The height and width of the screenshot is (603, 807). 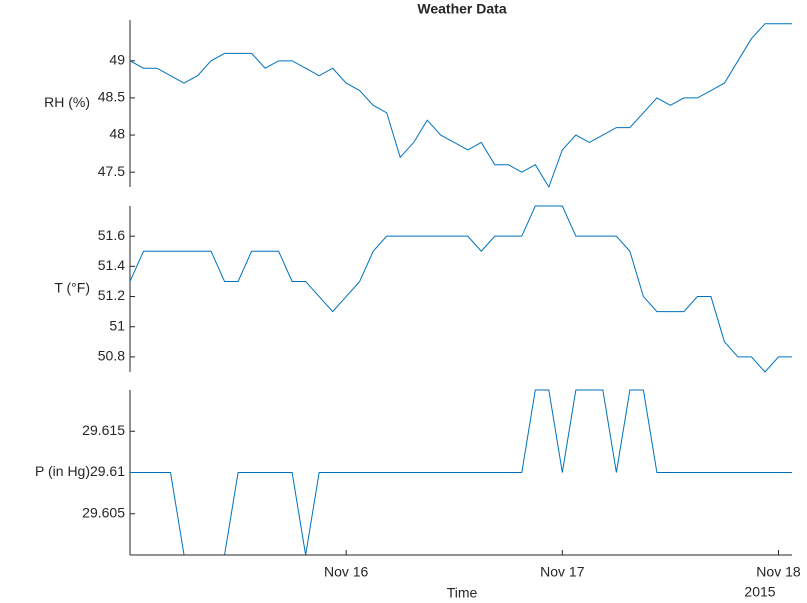 I want to click on y-axis-label: RH (%), so click(x=67, y=102).